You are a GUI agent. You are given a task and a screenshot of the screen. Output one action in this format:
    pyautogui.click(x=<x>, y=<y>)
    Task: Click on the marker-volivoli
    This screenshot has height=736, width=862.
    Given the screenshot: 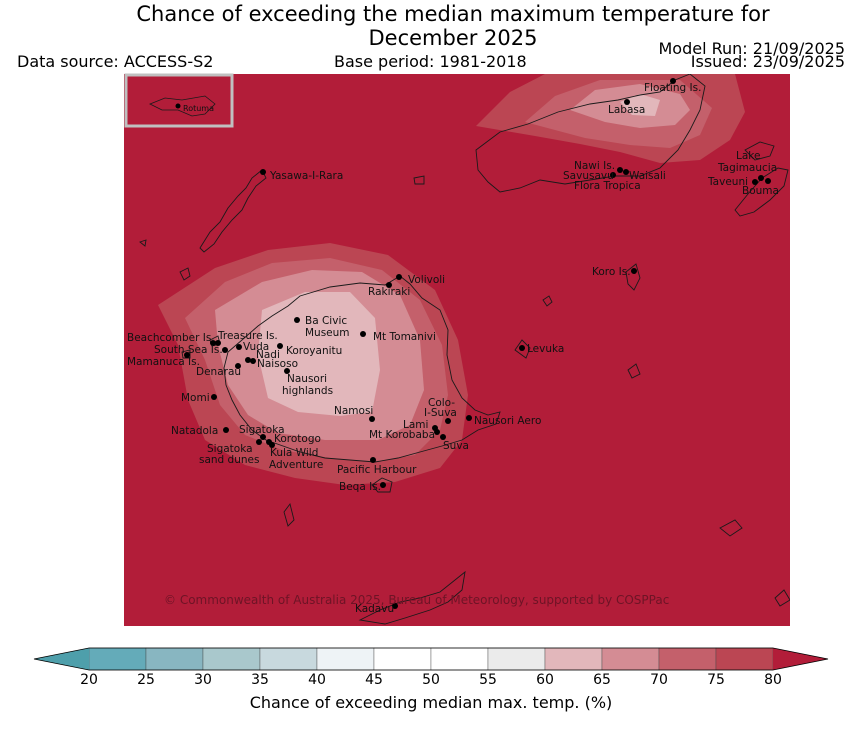 What is the action you would take?
    pyautogui.click(x=399, y=277)
    